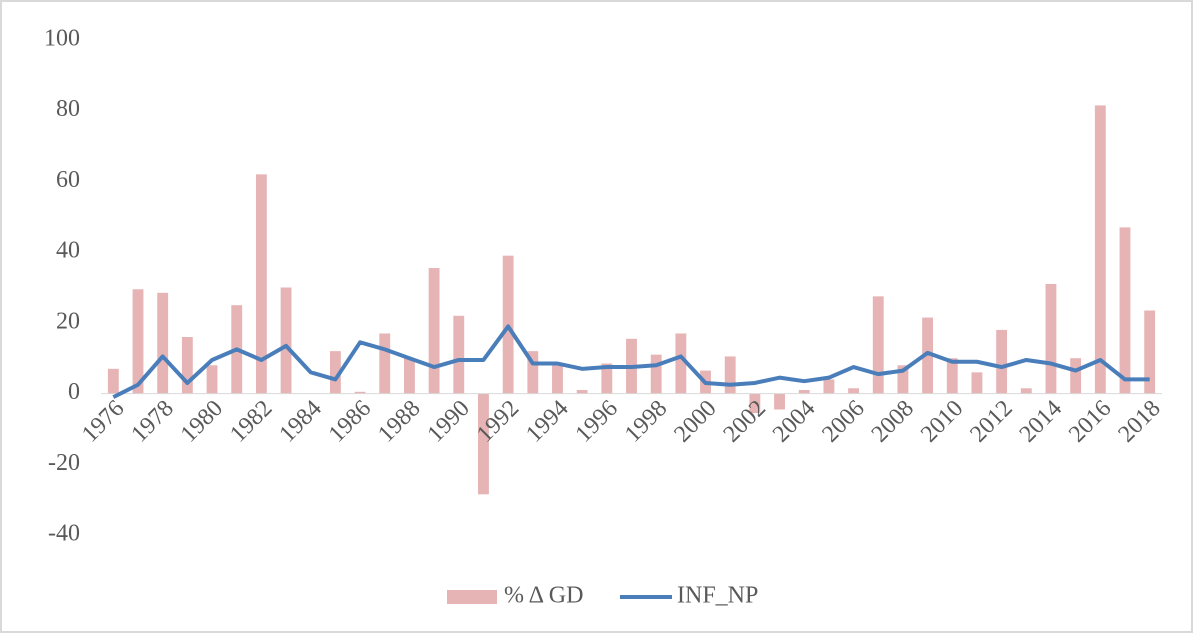  Describe the element at coordinates (68, 251) in the screenshot. I see `y-tick-label: 40` at that location.